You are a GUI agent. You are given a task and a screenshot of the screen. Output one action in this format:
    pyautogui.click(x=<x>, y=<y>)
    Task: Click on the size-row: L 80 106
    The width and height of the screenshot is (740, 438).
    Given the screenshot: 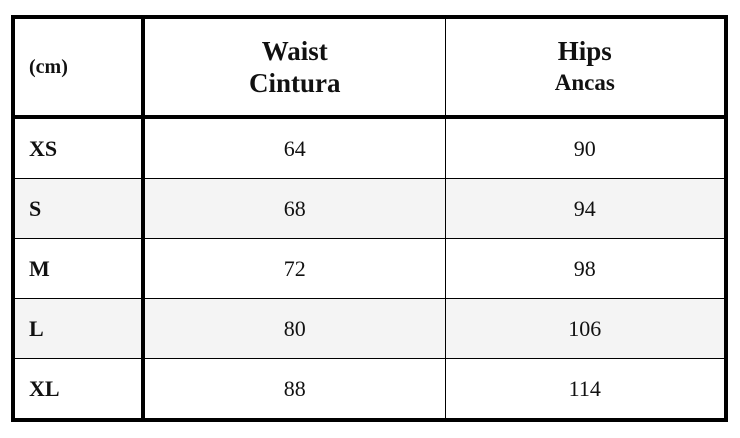 What is the action you would take?
    pyautogui.click(x=369, y=328)
    